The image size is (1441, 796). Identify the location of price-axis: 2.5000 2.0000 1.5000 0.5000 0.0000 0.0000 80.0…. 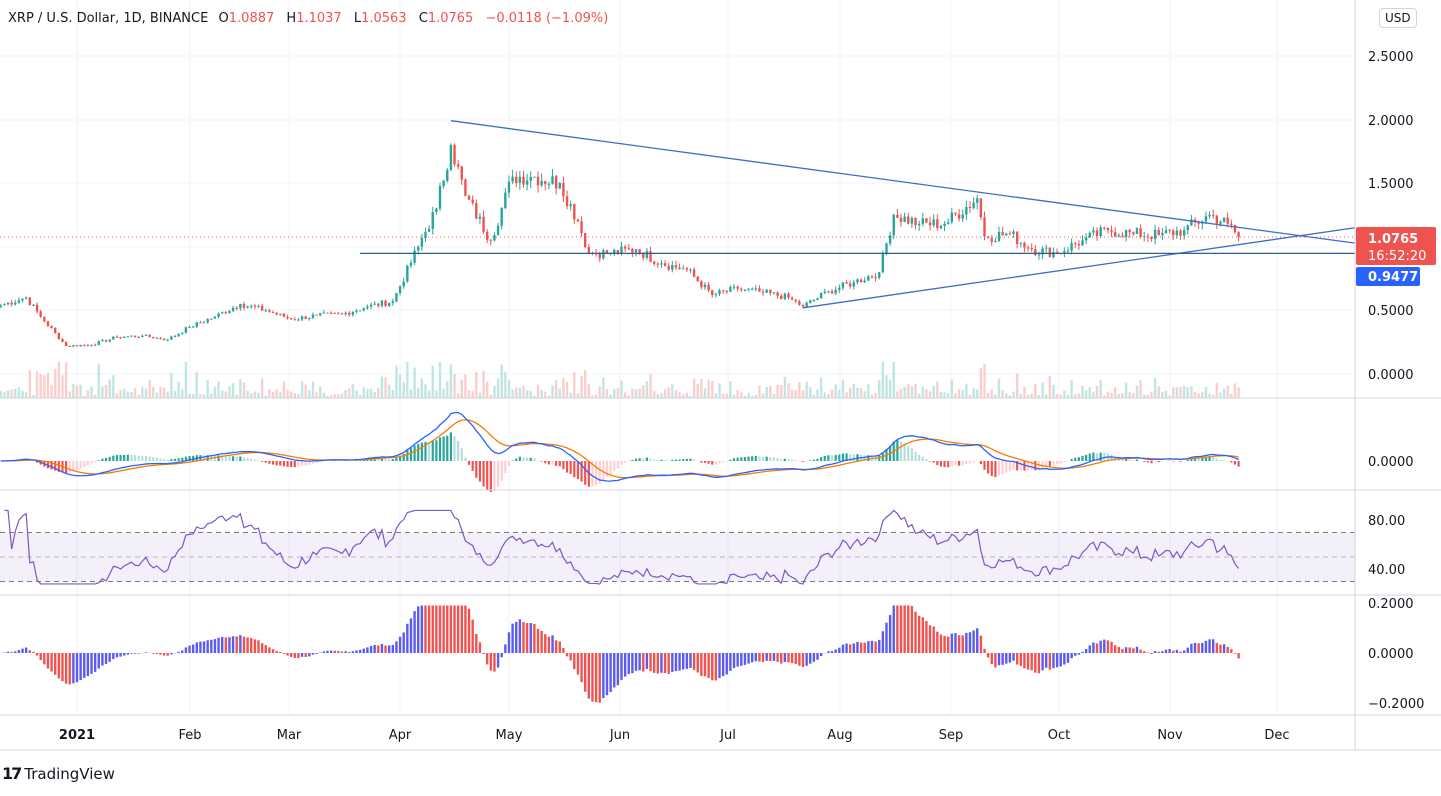
(1396, 381).